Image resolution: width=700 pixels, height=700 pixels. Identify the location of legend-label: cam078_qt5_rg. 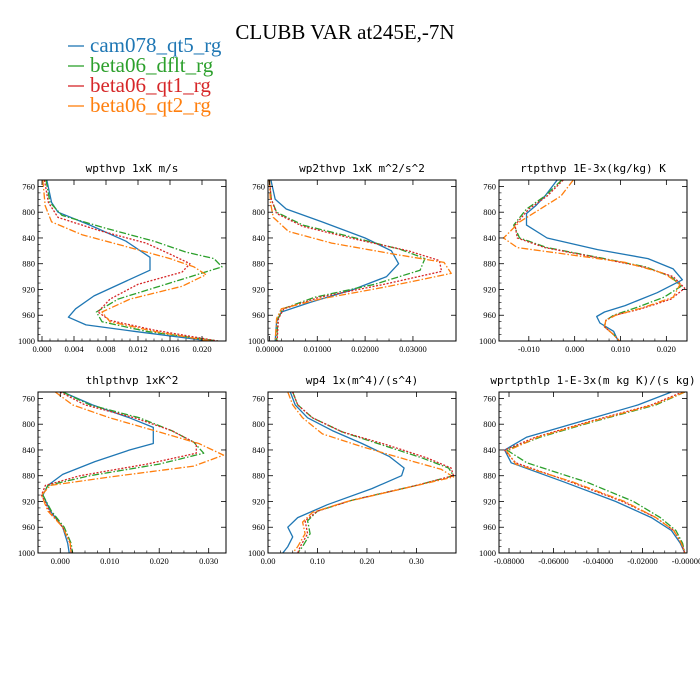
(156, 45).